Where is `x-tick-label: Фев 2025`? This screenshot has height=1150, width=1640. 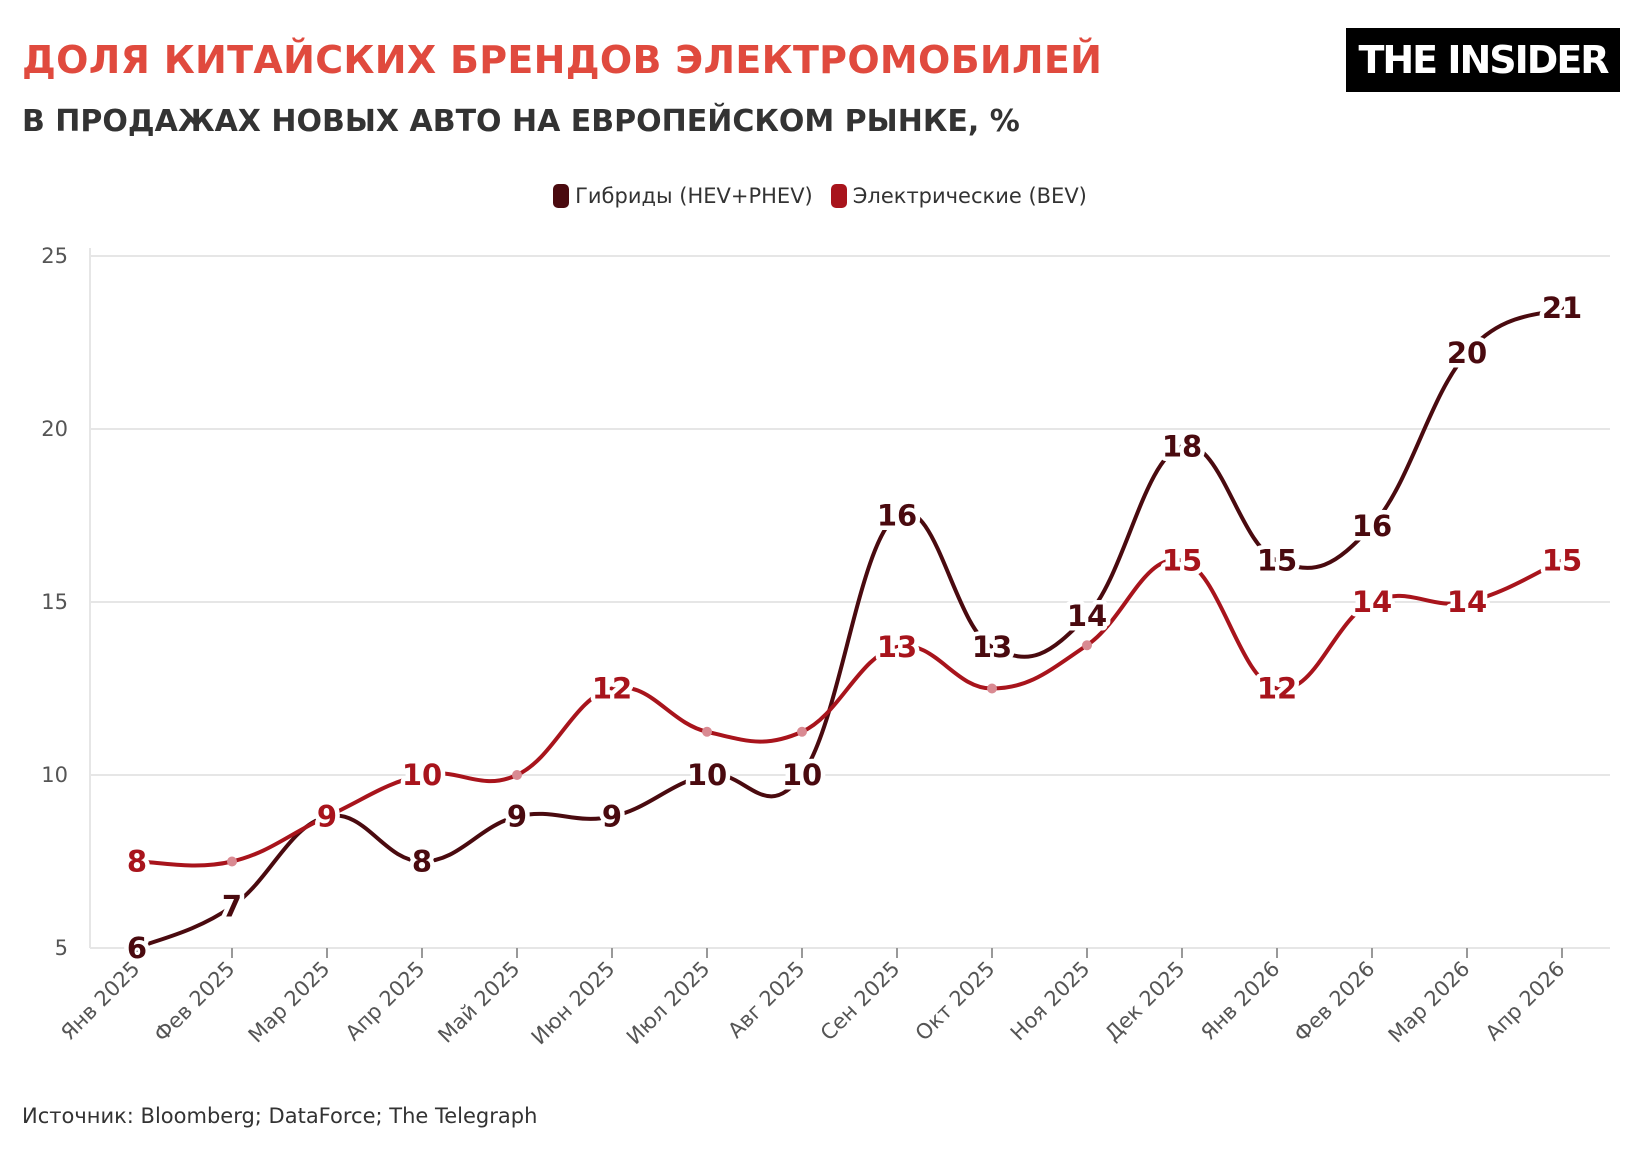 x-tick-label: Фев 2025 is located at coordinates (194, 1002).